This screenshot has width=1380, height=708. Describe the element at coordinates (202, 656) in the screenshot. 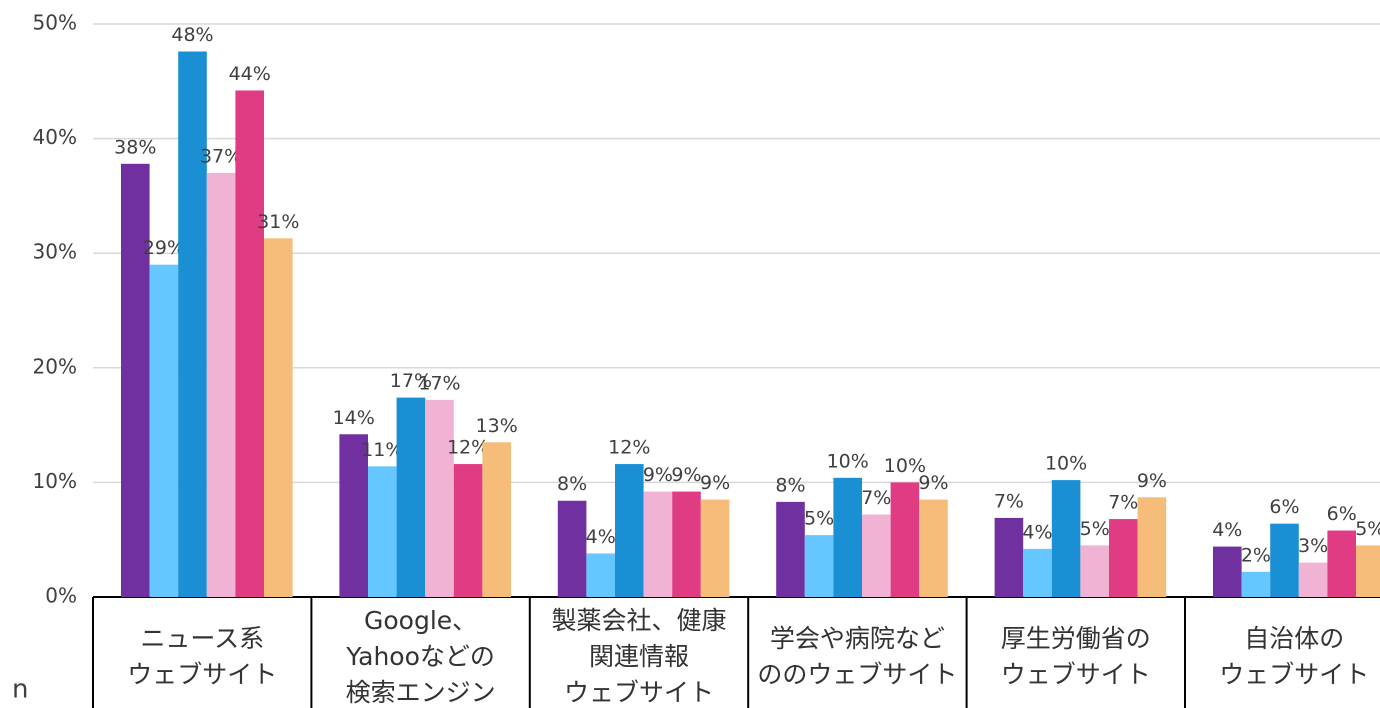

I see `x-tick-label: ニュース系ウェブサイト` at that location.